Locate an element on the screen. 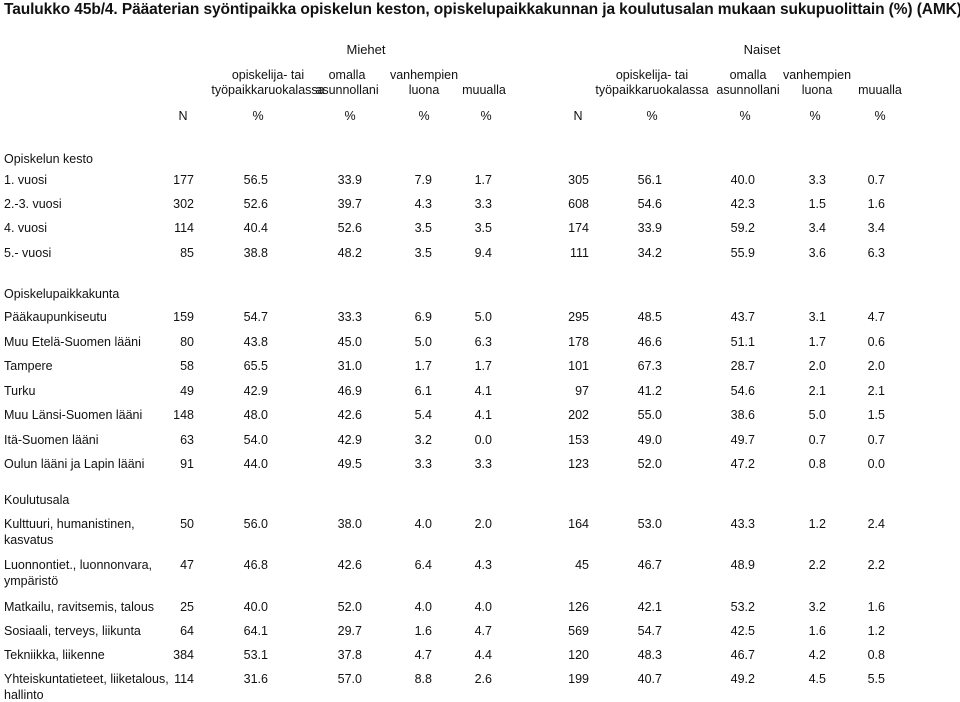  cell-percent: 46.6 is located at coordinates (649, 342).